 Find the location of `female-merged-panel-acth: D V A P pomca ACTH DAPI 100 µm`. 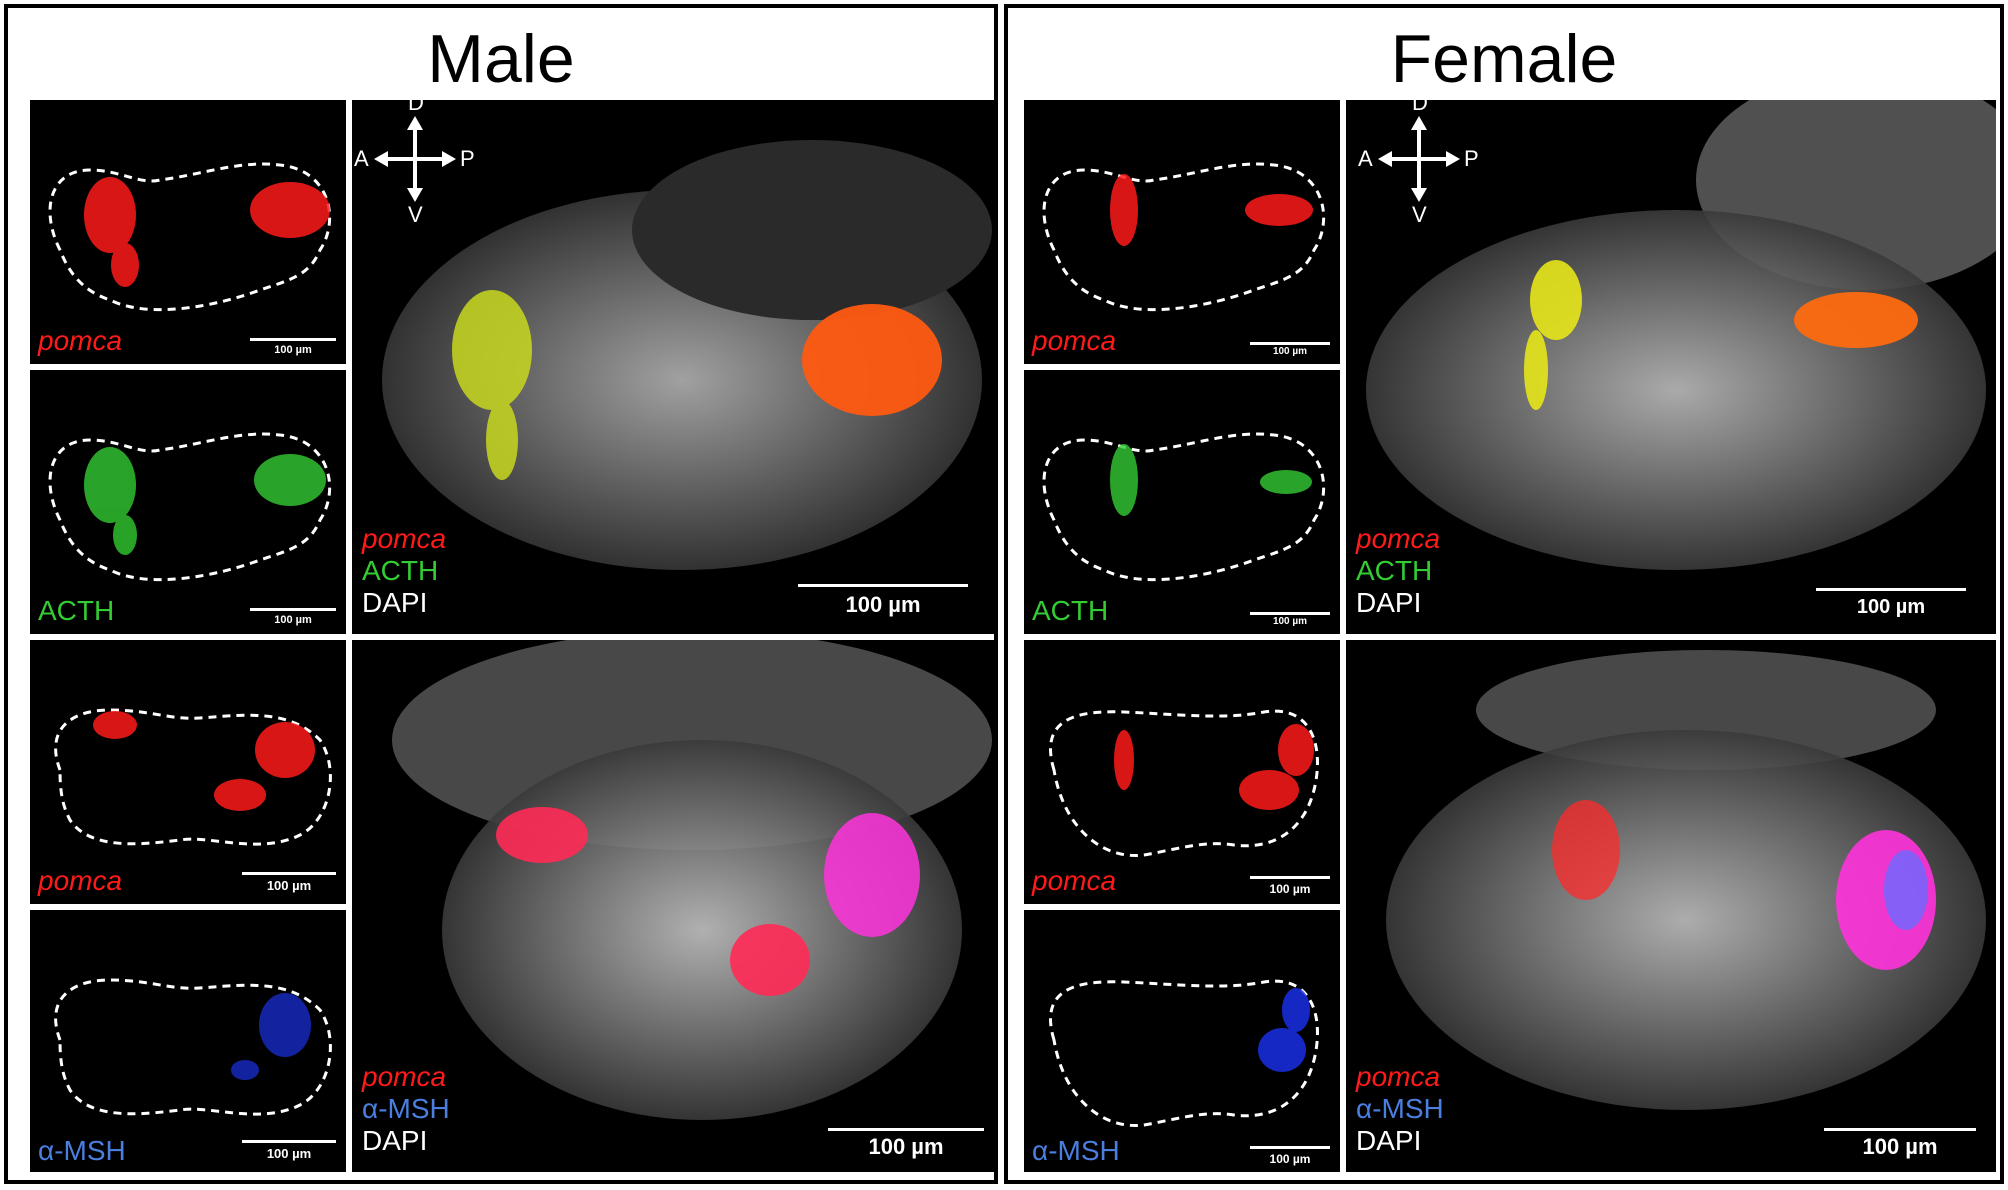

female-merged-panel-acth: D V A P pomca ACTH DAPI 100 µm is located at coordinates (1671, 367).